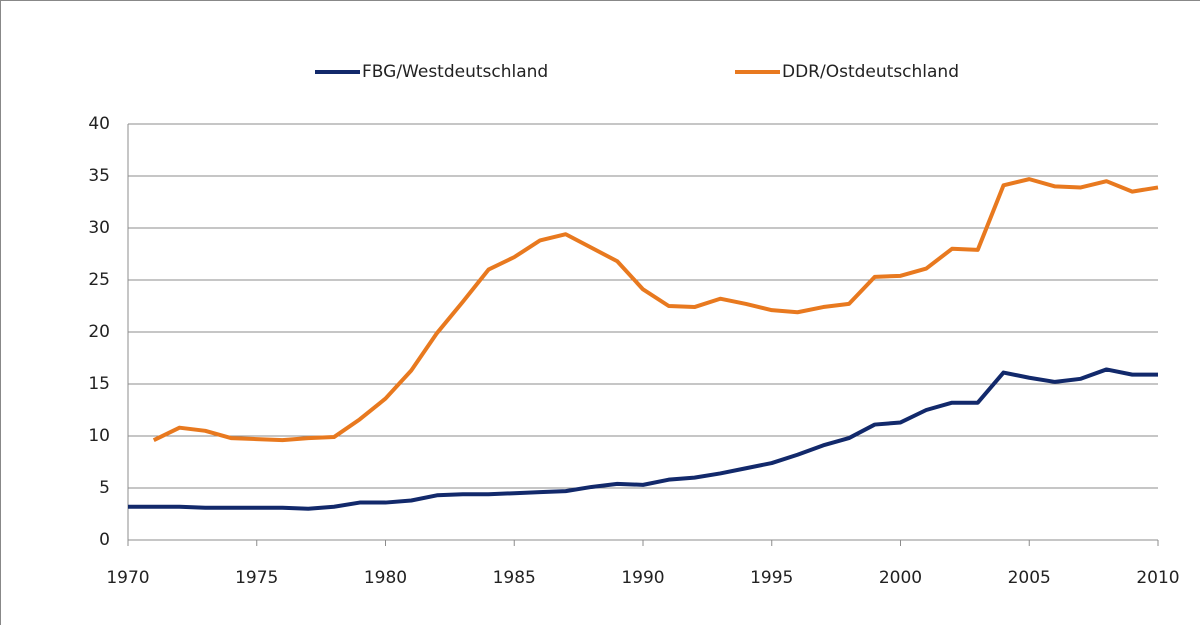  What do you see at coordinates (99, 332) in the screenshot?
I see `y-tick-label: 20` at bounding box center [99, 332].